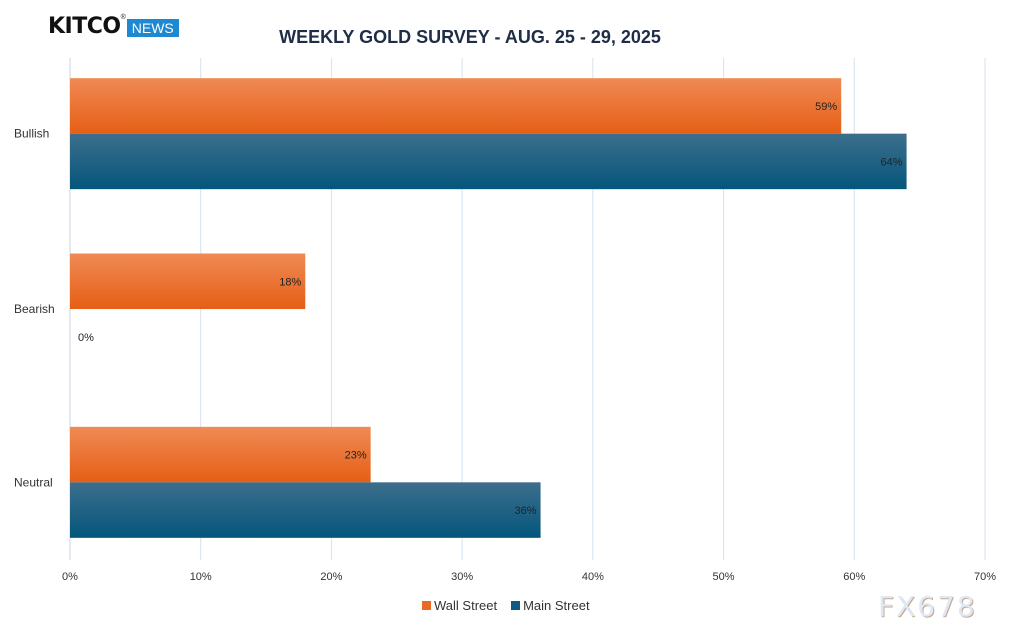 Image resolution: width=1011 pixels, height=628 pixels. I want to click on logo-badge: NEWS, so click(152, 28).